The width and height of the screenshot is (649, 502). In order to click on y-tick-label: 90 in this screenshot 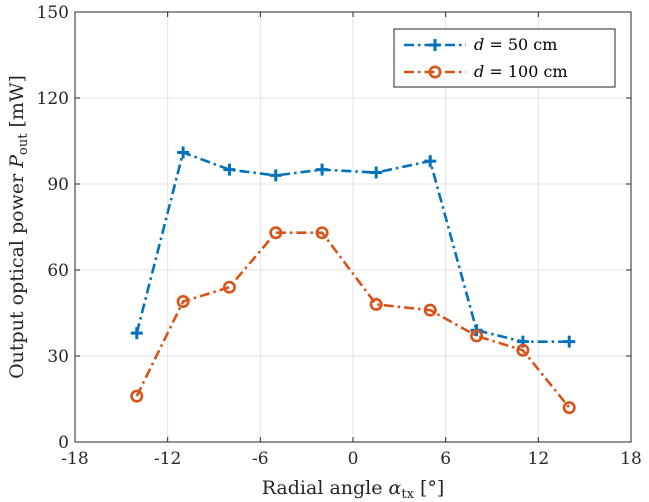, I will do `click(58, 185)`.